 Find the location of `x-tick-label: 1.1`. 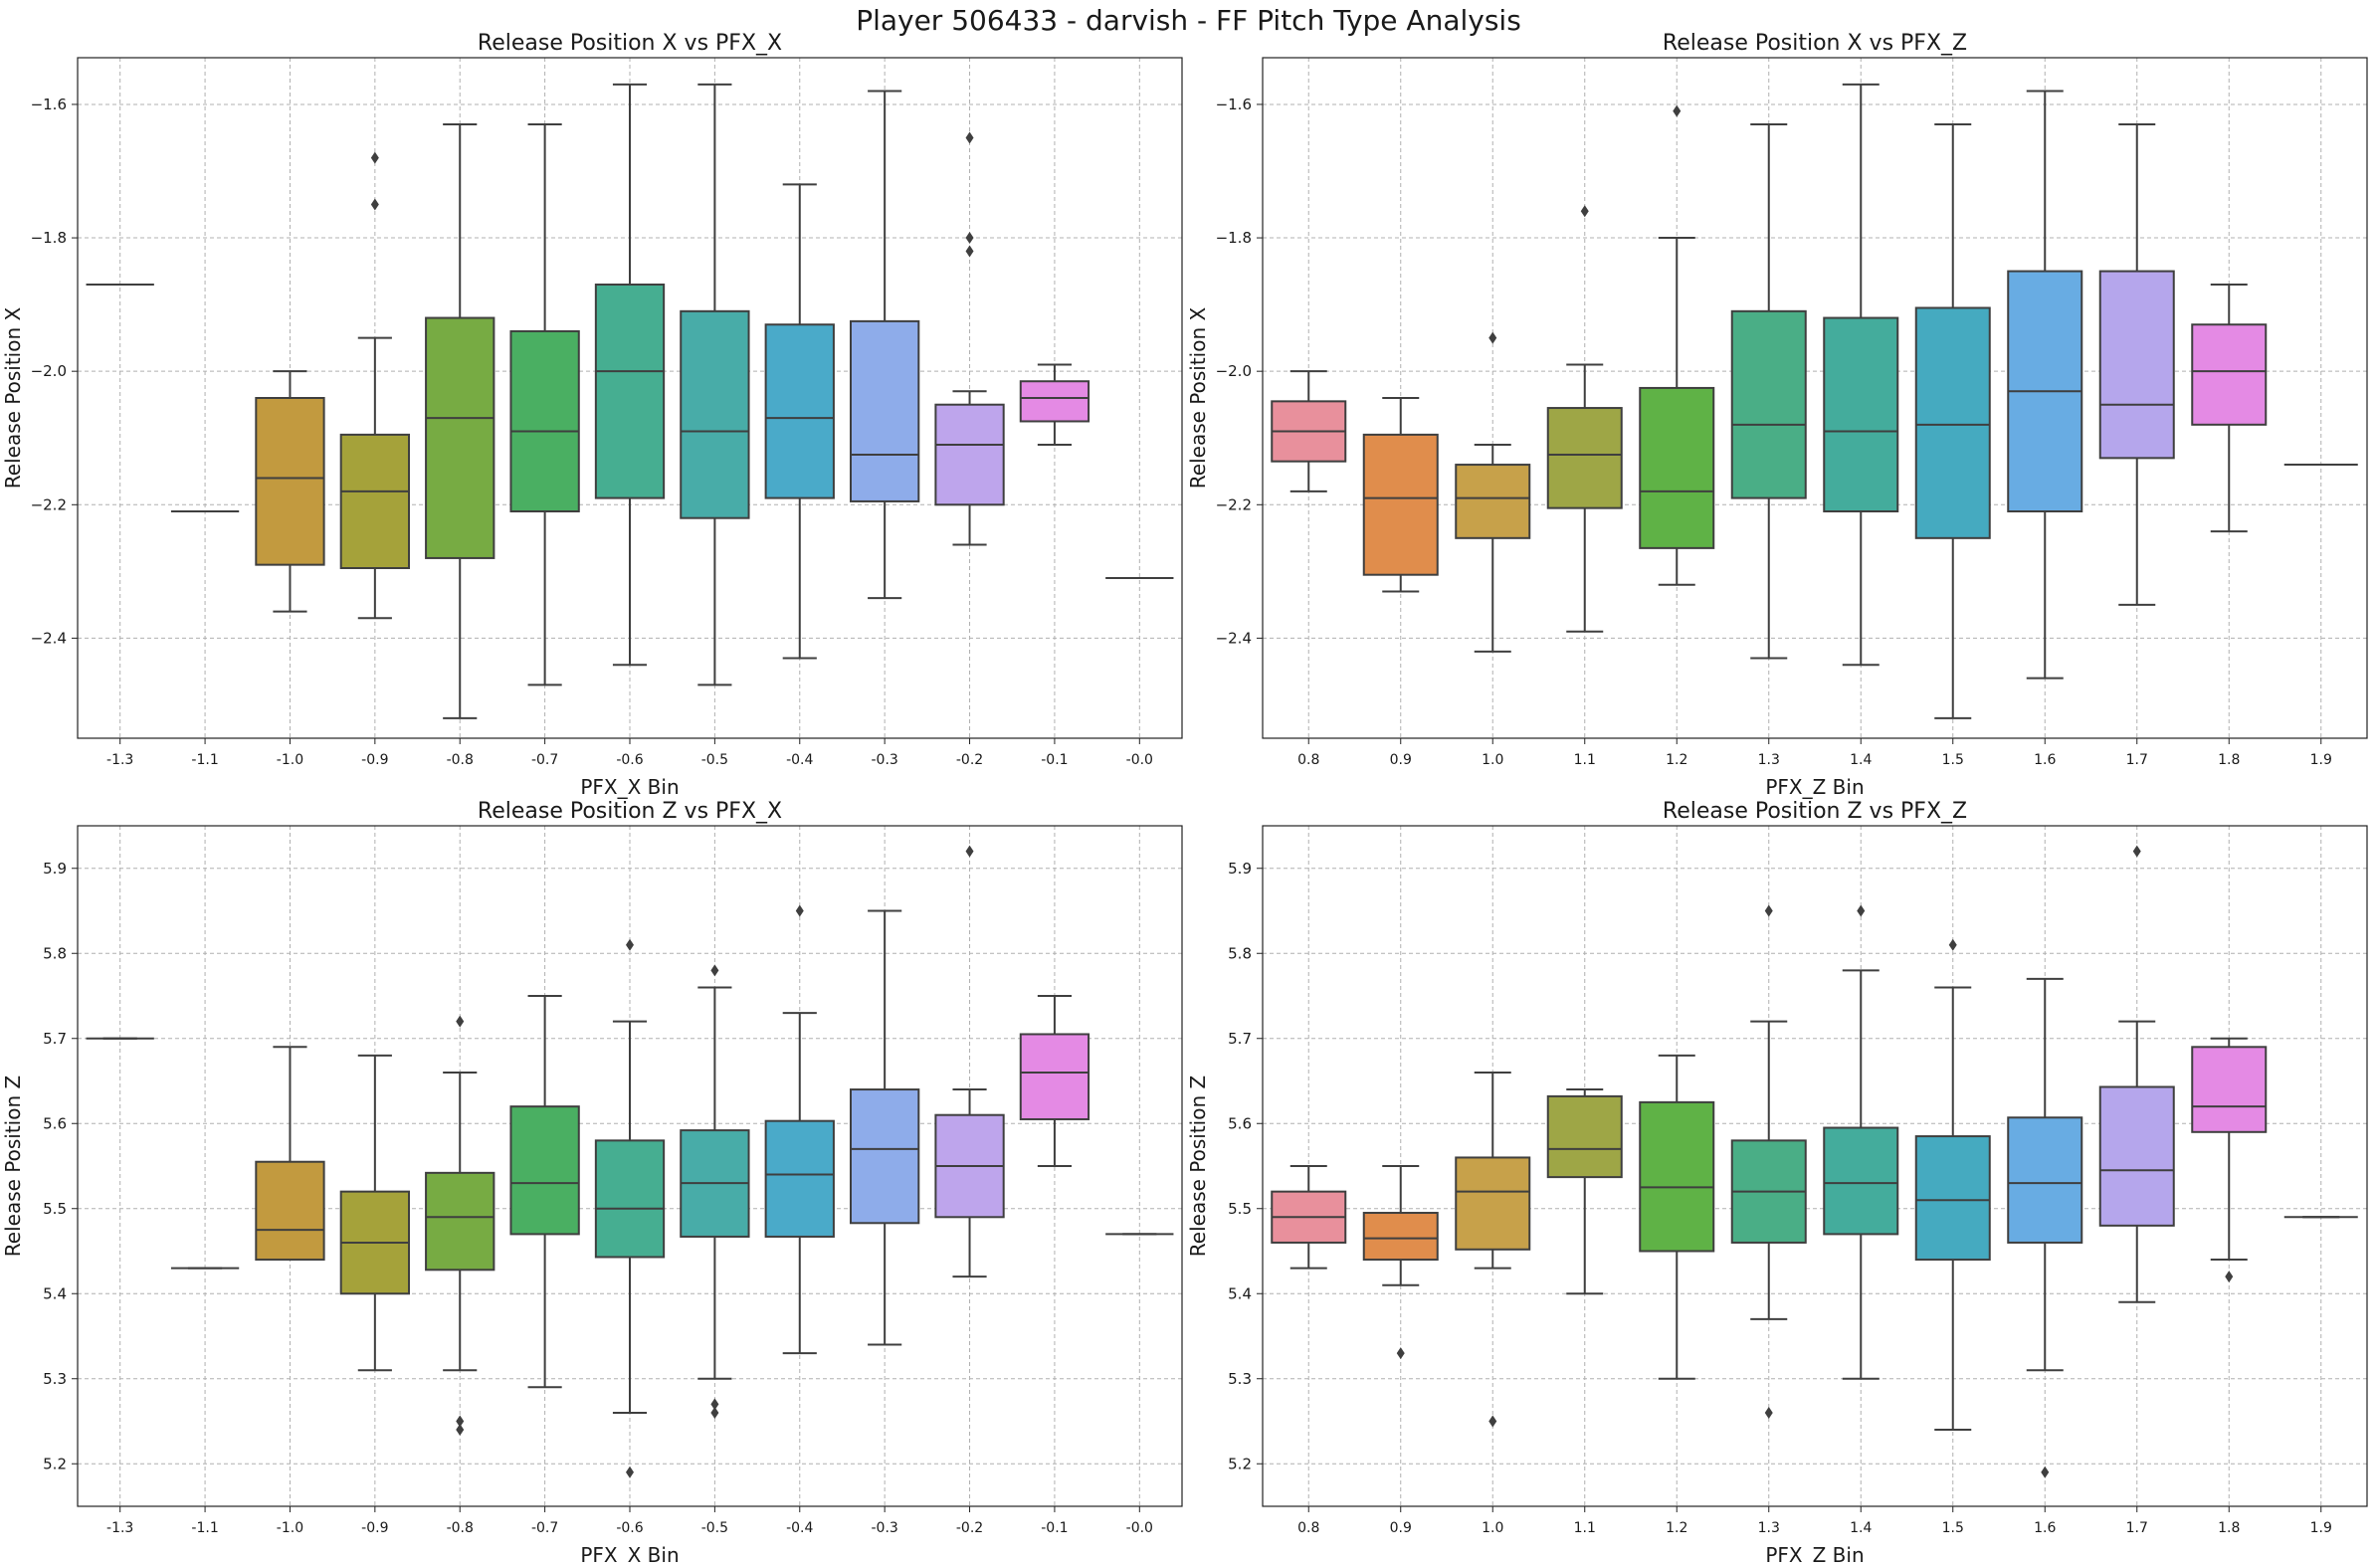

x-tick-label: 1.1 is located at coordinates (1585, 1528).